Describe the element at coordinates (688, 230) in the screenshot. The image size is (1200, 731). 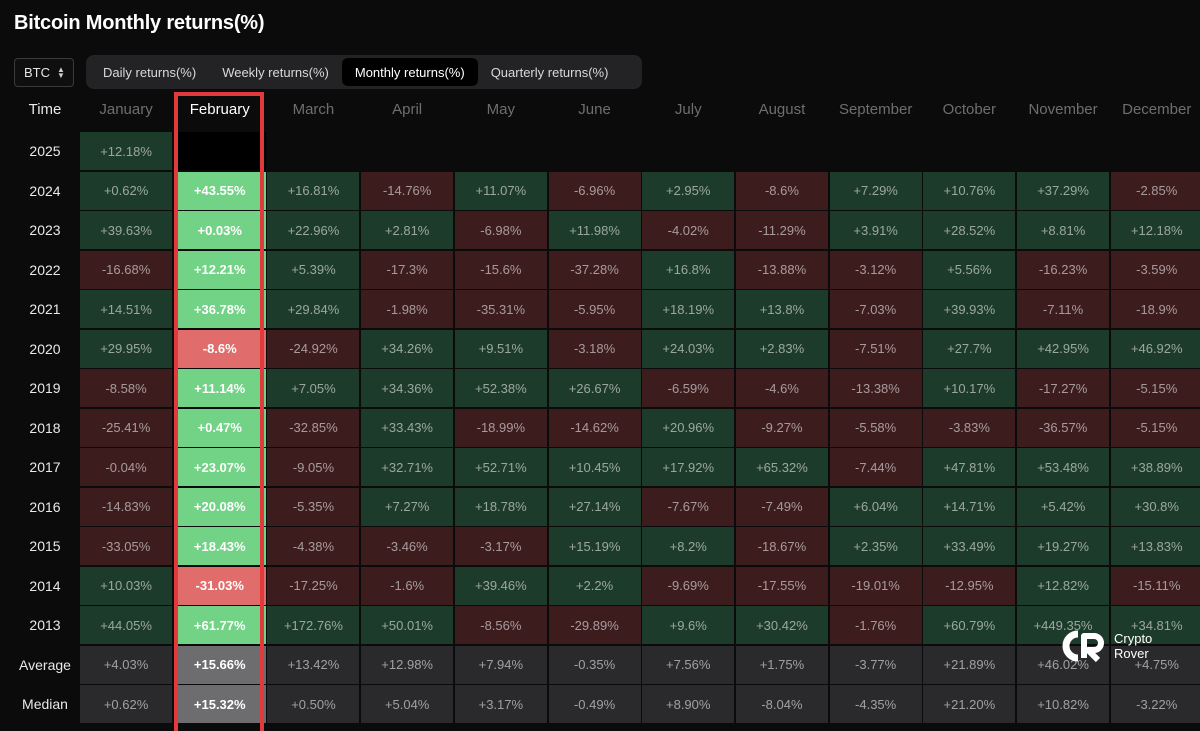
I see `return-cell: -4.02%` at that location.